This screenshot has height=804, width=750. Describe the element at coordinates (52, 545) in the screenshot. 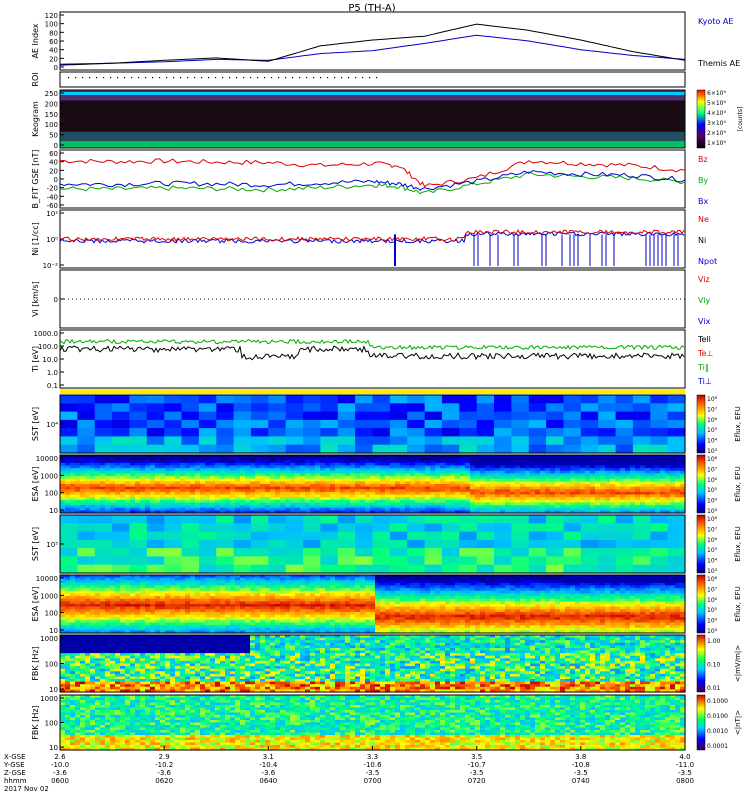

I see `y-tick-label: 10⁵` at that location.